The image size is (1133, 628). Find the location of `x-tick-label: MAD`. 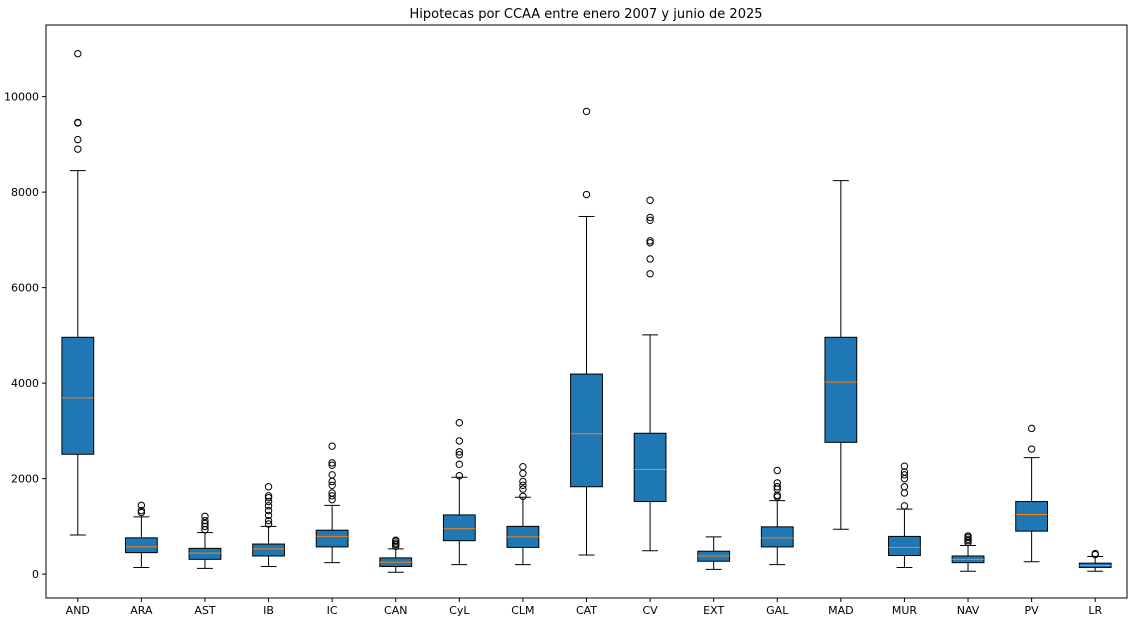

x-tick-label: MAD is located at coordinates (841, 610).